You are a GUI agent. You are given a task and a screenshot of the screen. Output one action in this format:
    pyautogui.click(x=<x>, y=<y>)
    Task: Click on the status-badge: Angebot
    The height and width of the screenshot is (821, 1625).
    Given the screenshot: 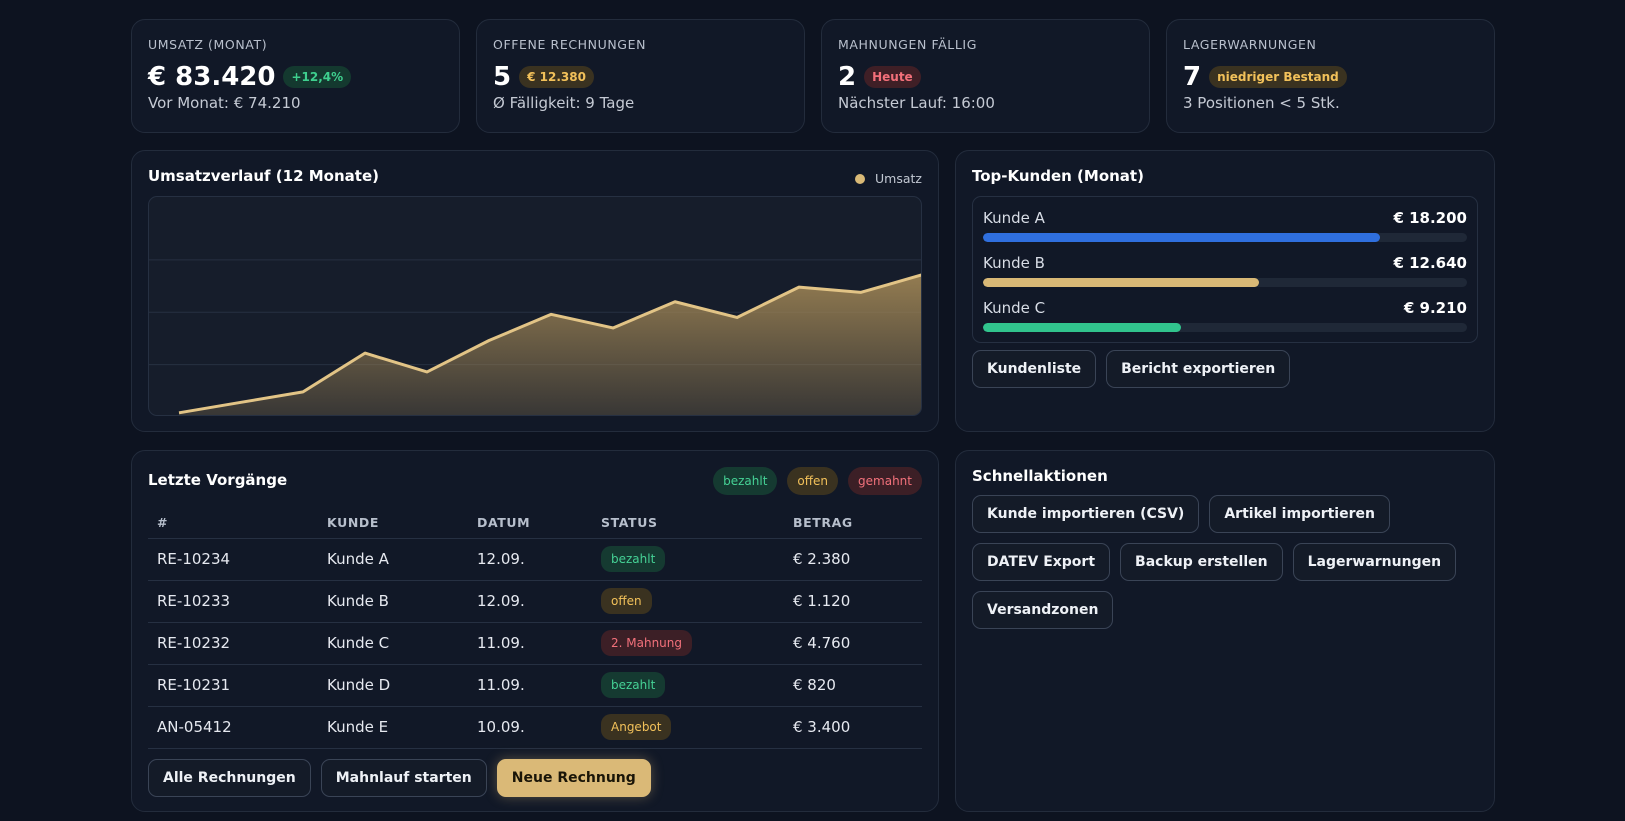 What is the action you would take?
    pyautogui.click(x=636, y=727)
    